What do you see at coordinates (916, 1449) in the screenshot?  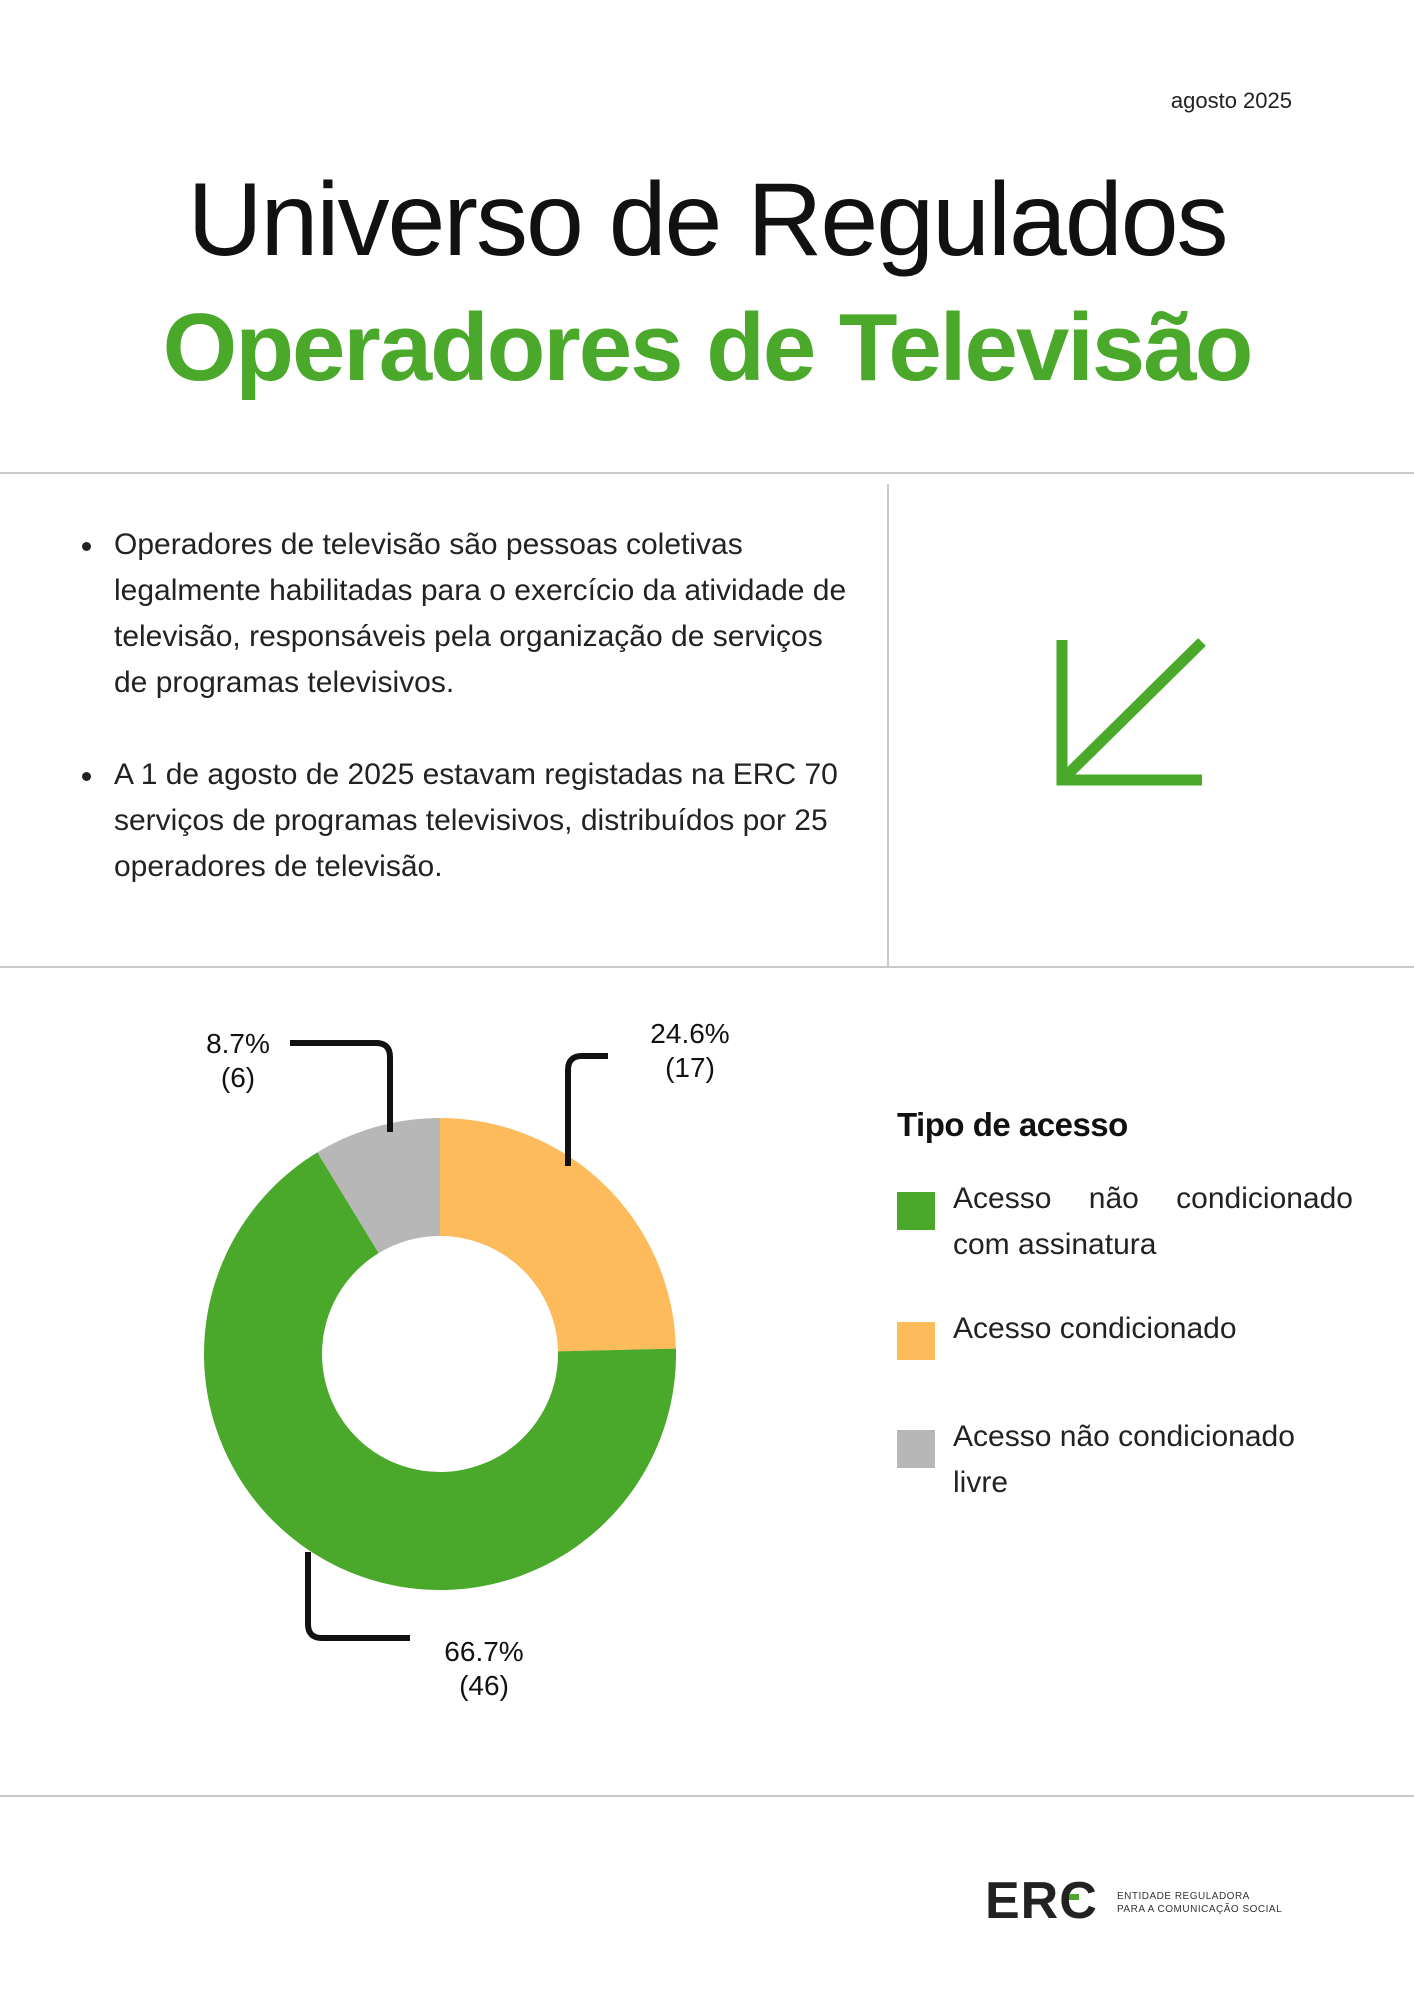 I see `legend-swatch-free` at bounding box center [916, 1449].